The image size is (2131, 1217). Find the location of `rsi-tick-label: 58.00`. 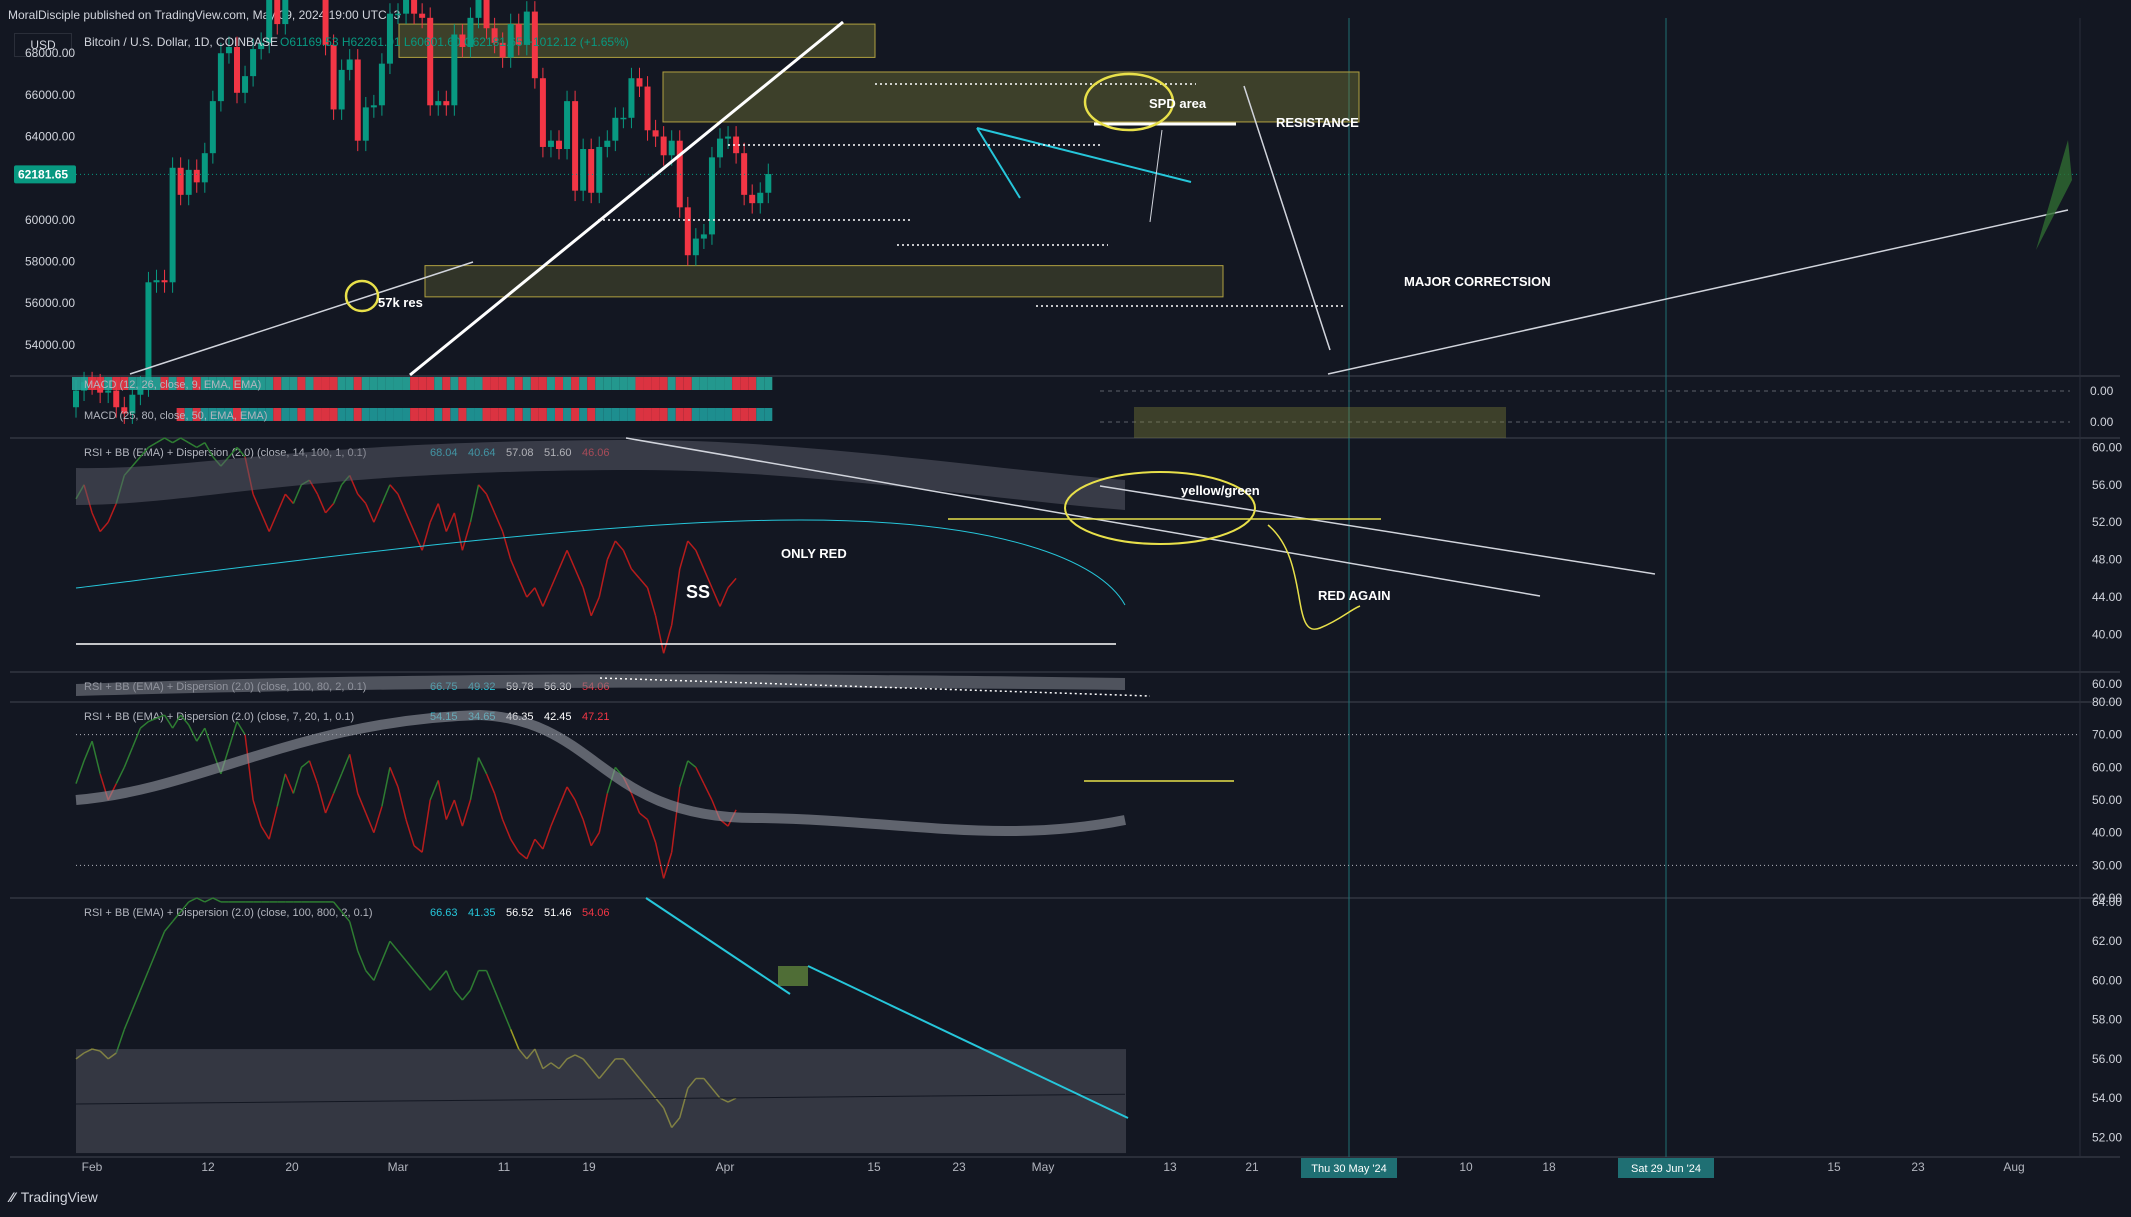

rsi-tick-label: 58.00 is located at coordinates (2107, 1020).